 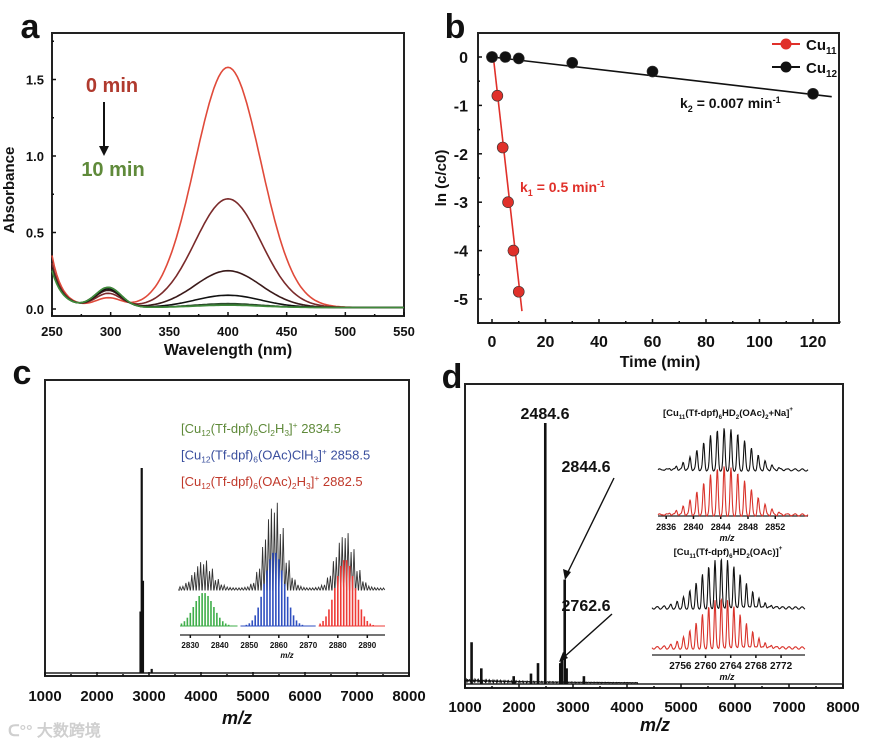 I want to click on y-tick-label: -2, so click(x=461, y=155).